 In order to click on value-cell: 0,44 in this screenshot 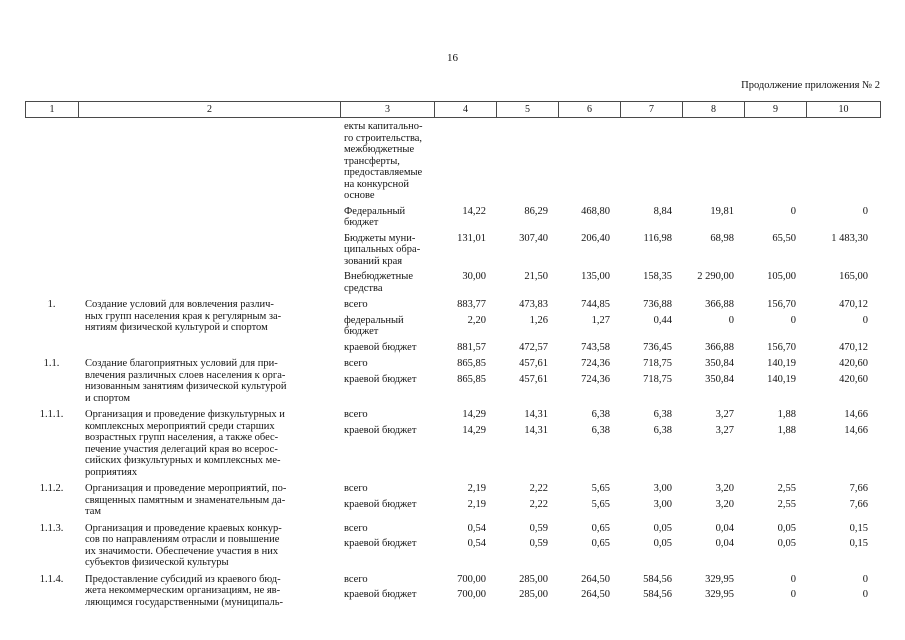, I will do `click(662, 320)`.